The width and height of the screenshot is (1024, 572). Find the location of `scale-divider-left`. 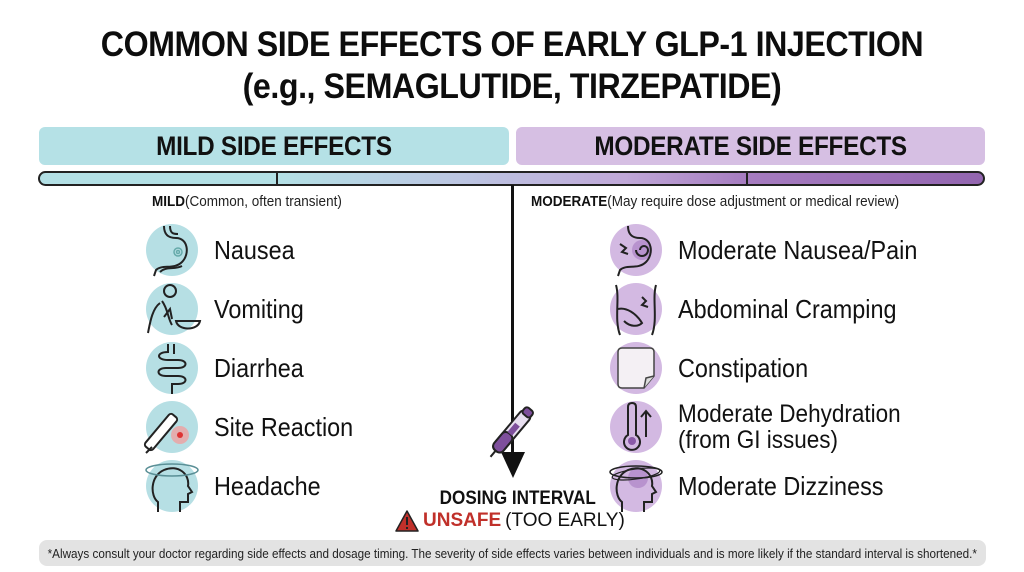

scale-divider-left is located at coordinates (277, 178).